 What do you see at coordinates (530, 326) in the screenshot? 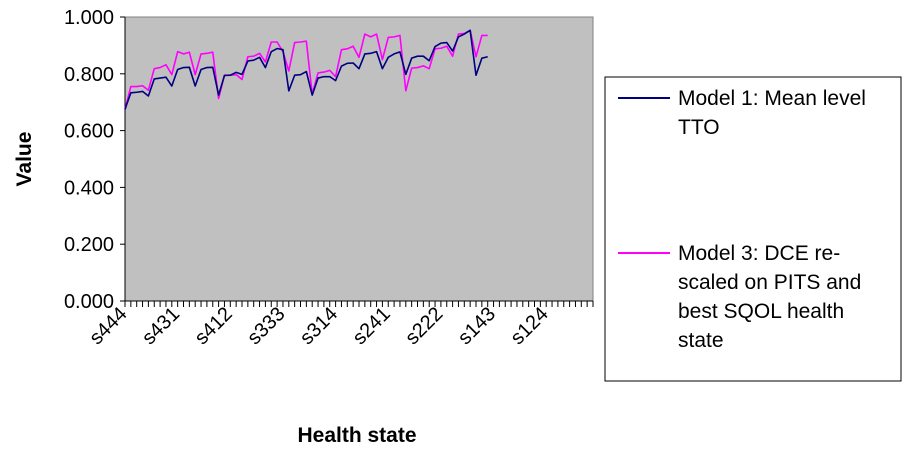
I see `x-tick-label: s124` at bounding box center [530, 326].